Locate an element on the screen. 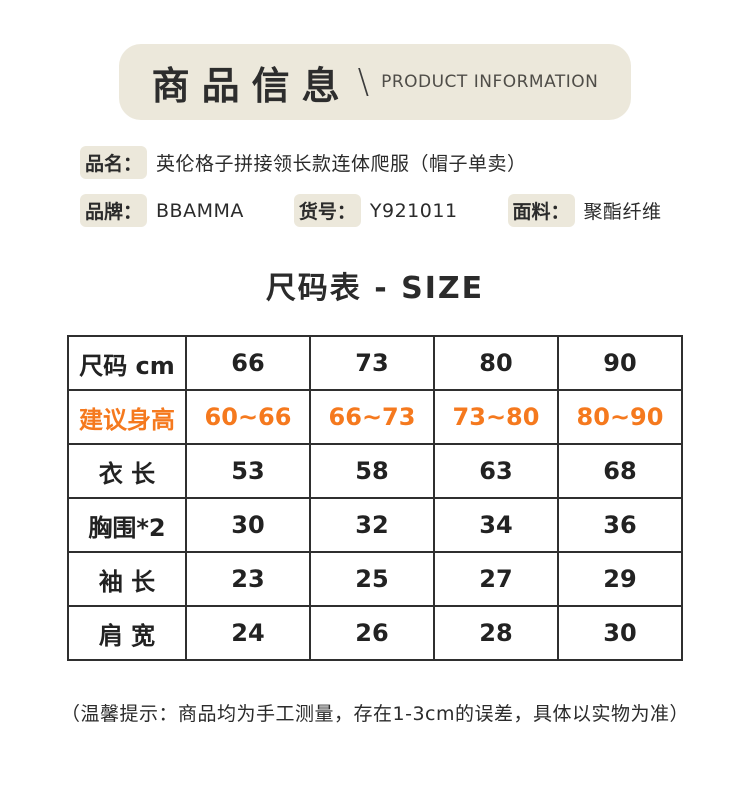  table-cell: 73~80 is located at coordinates (496, 417).